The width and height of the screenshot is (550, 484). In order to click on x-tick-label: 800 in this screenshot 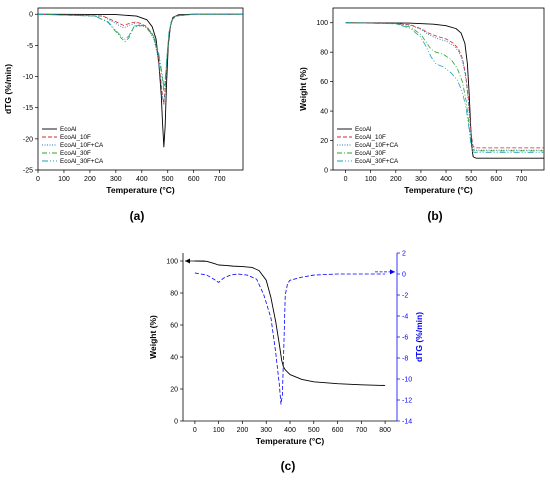, I will do `click(385, 430)`.